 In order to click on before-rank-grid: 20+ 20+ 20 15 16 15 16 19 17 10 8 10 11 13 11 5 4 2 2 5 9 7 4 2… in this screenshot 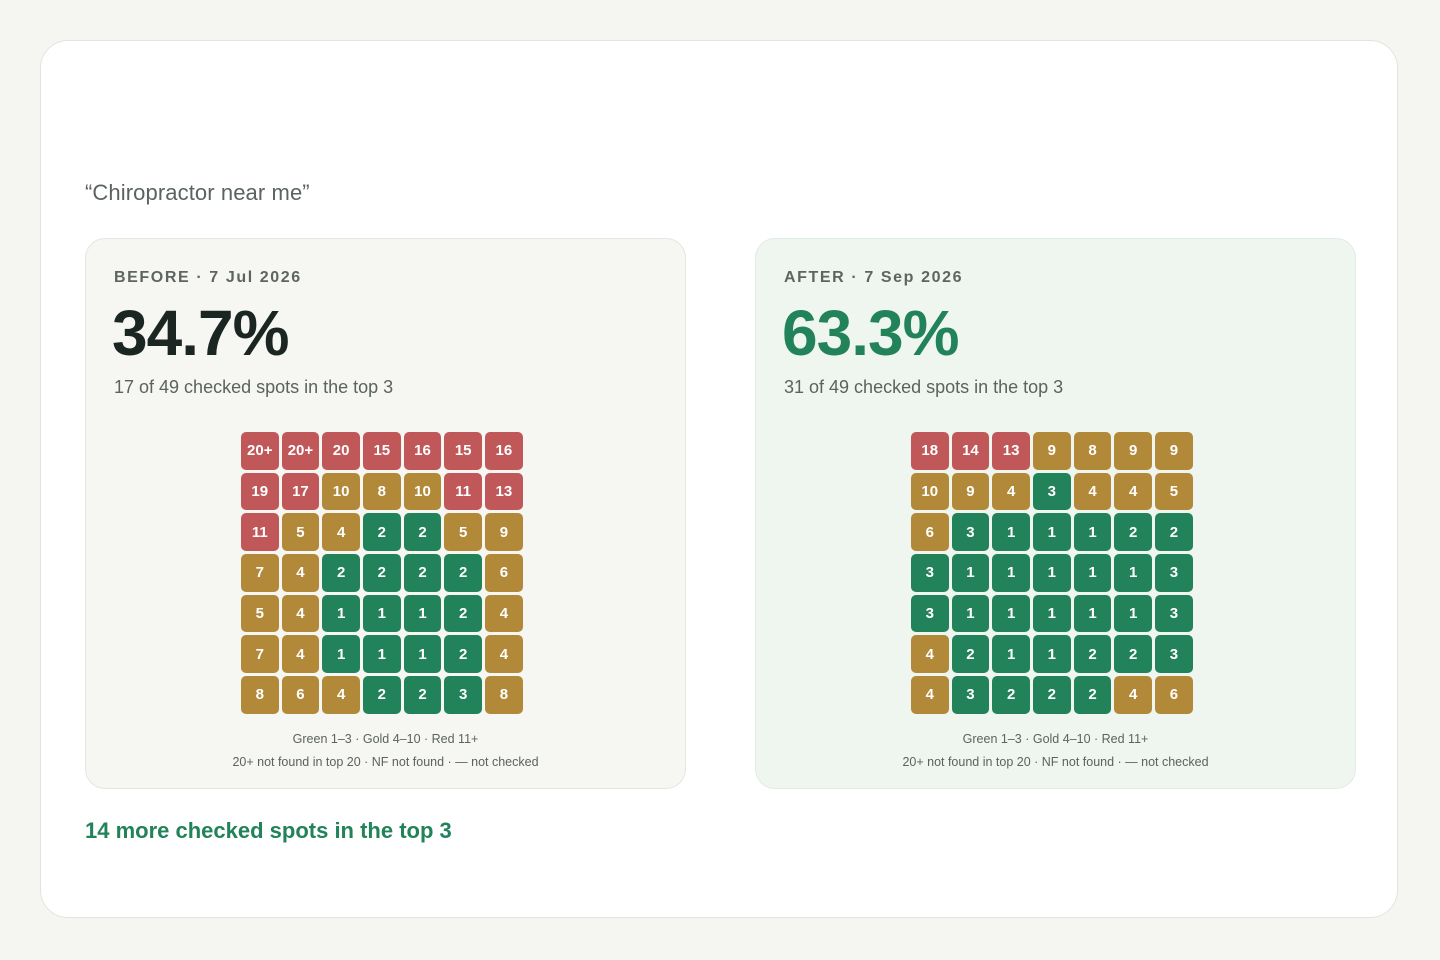, I will do `click(383, 574)`.